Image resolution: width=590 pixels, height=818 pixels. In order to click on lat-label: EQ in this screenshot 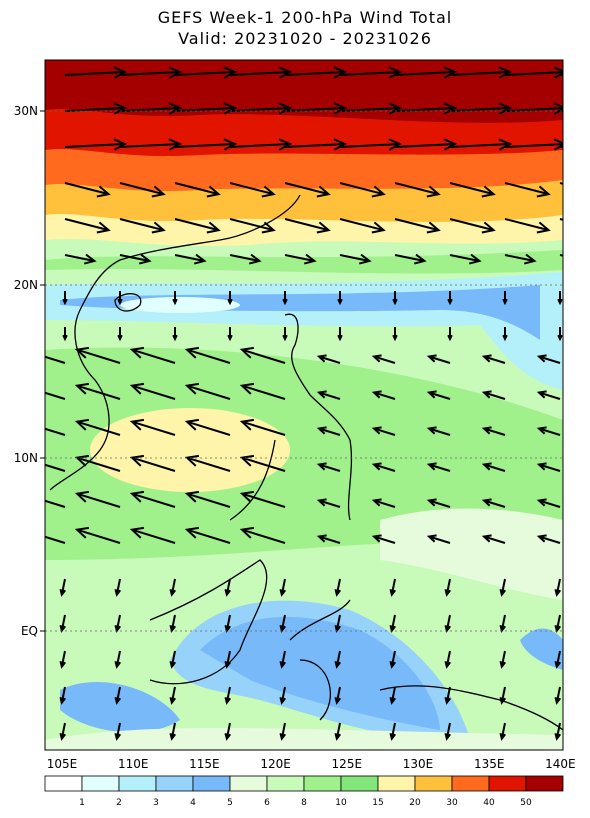, I will do `click(29, 631)`.